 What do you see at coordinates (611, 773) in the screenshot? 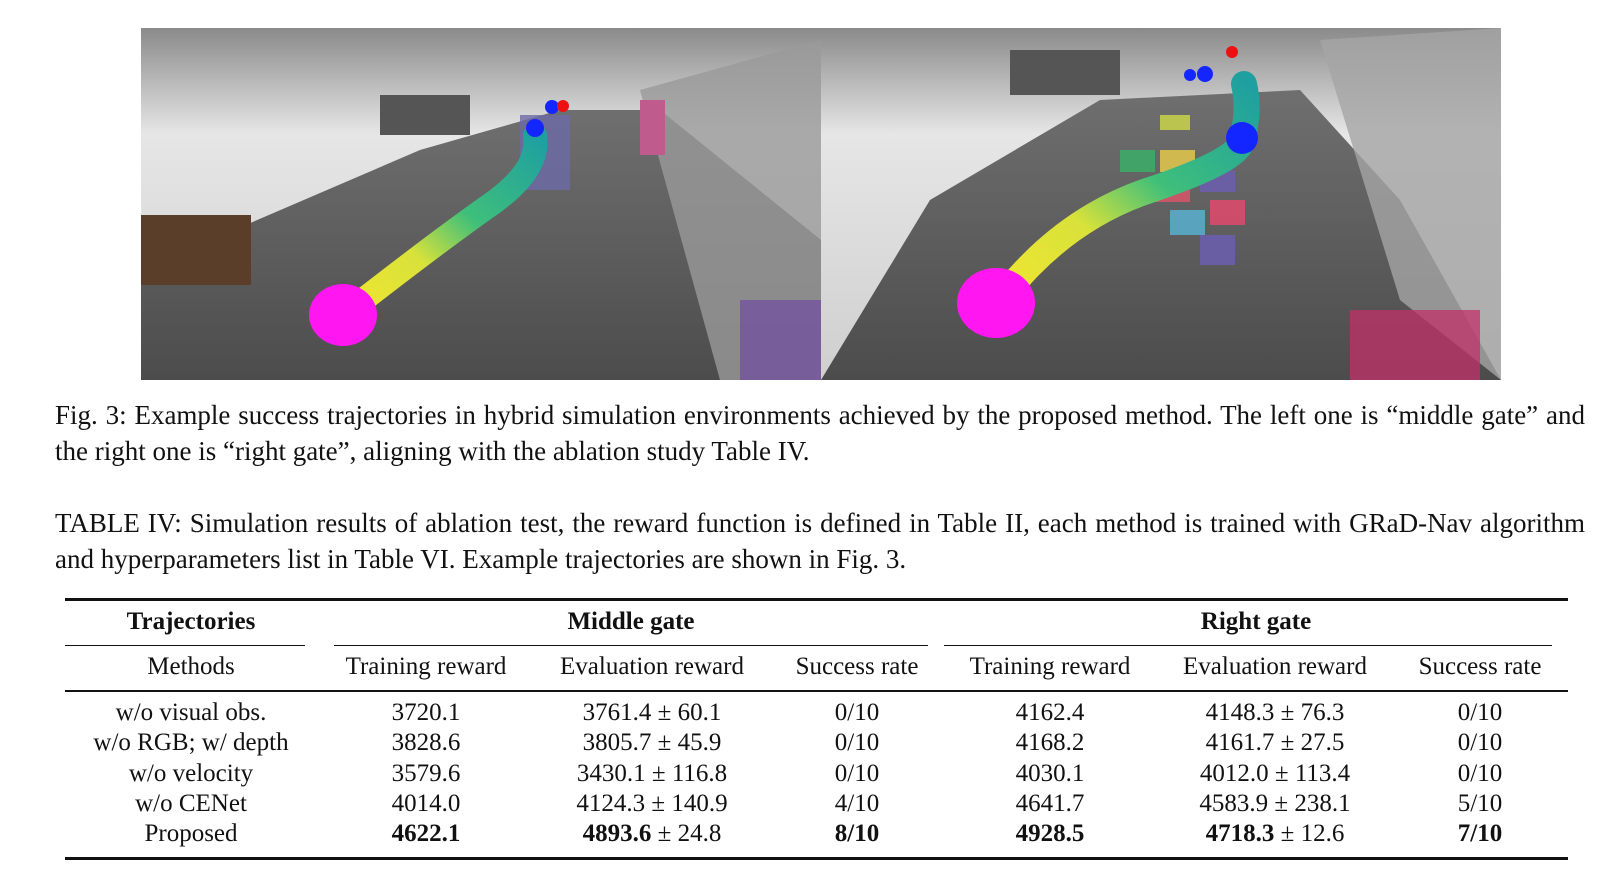
I see `mean: 3430.1` at bounding box center [611, 773].